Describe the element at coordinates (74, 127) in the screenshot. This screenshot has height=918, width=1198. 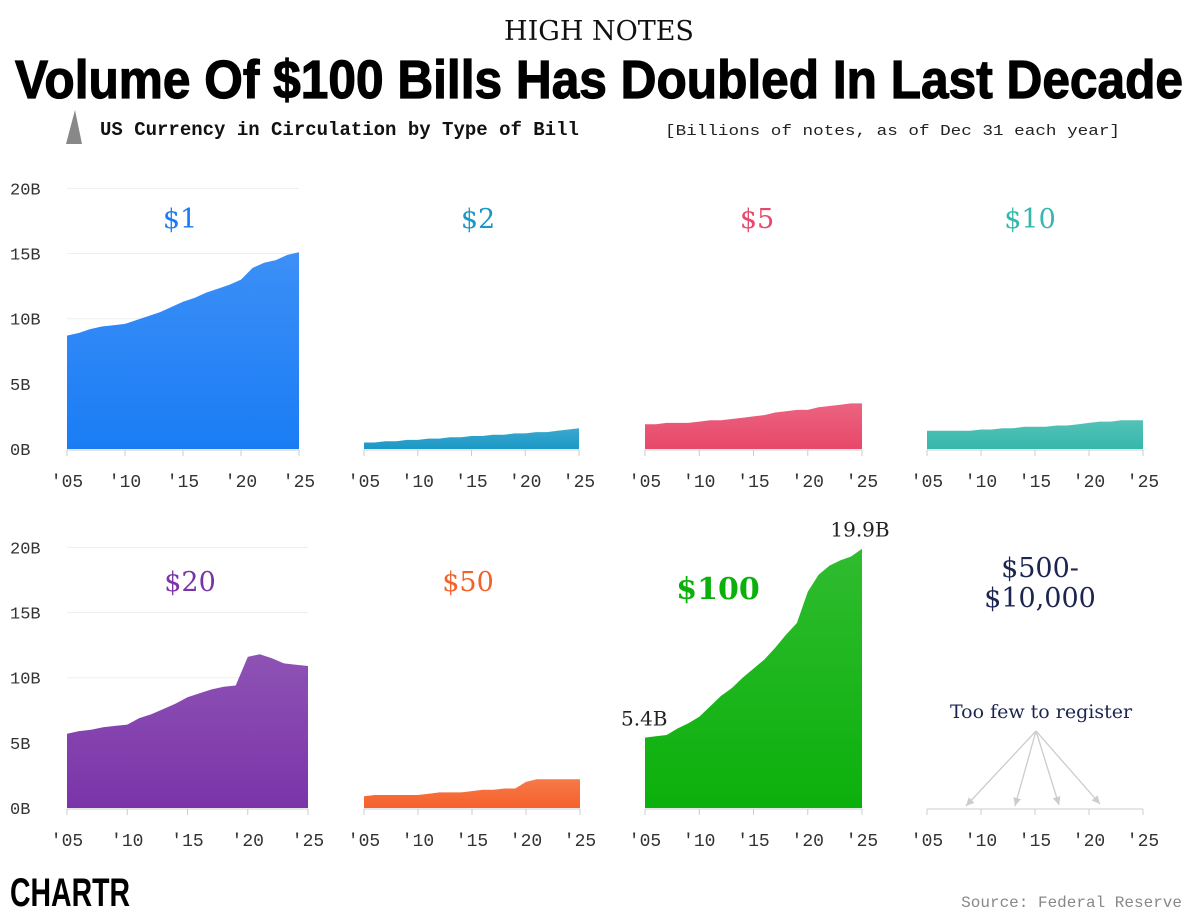
I see `chartr-triangle-icon` at that location.